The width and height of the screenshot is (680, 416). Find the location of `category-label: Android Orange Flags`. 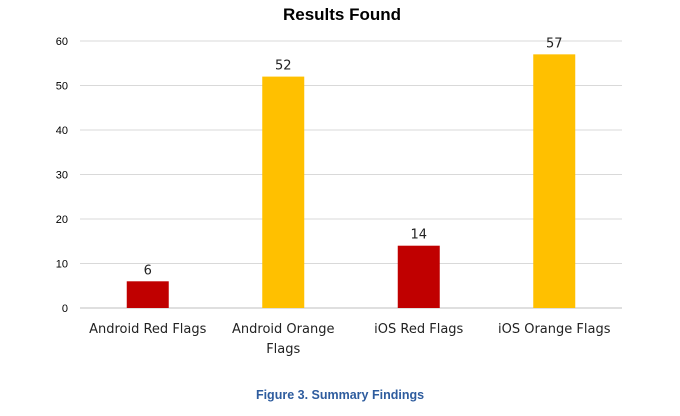

category-label: Android Orange Flags is located at coordinates (283, 339).